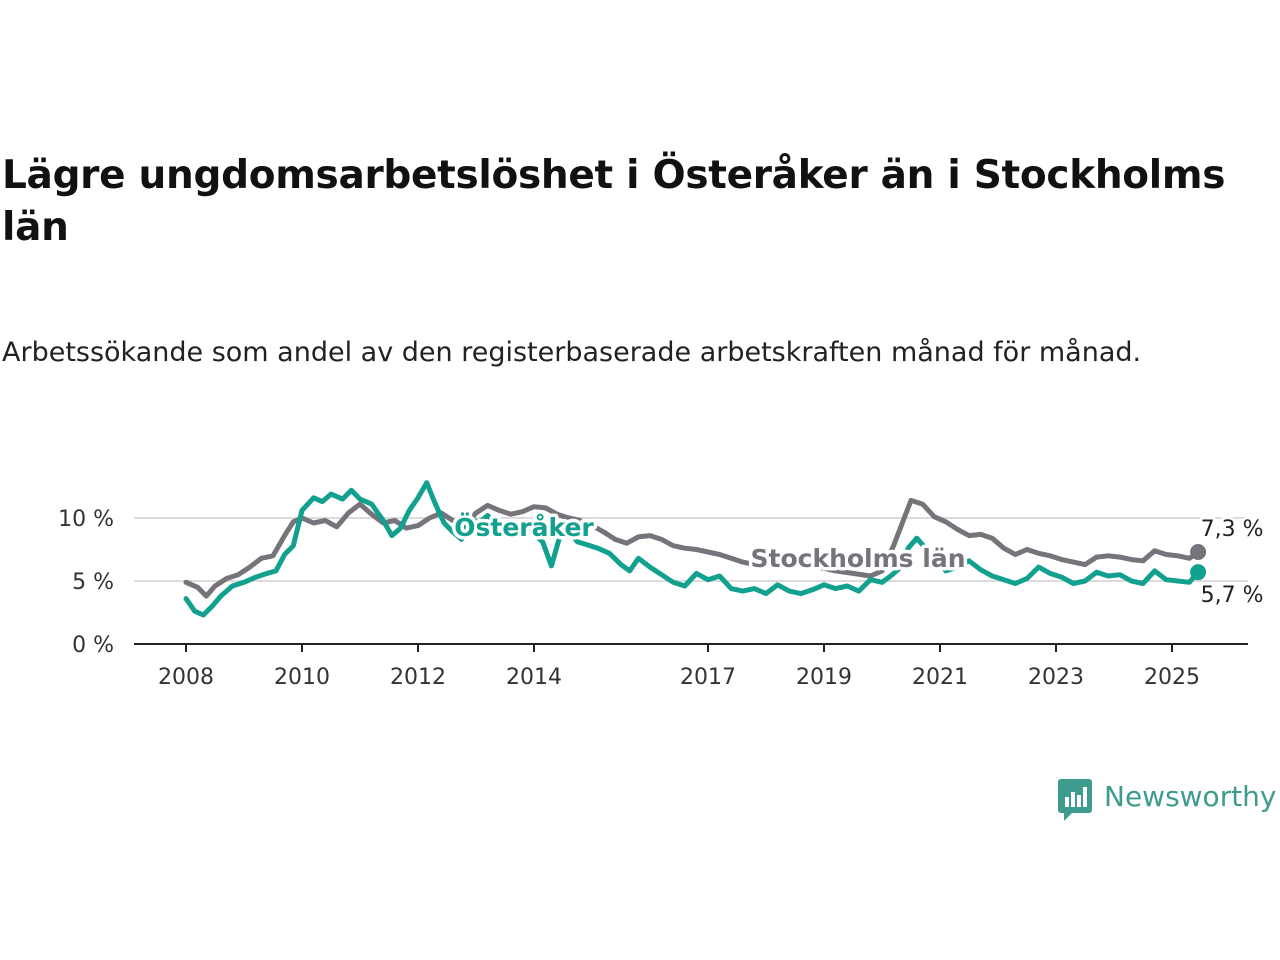 This screenshot has height=960, width=1280. Describe the element at coordinates (1232, 595) in the screenshot. I see `end-label-österåker: 5,7 %` at that location.